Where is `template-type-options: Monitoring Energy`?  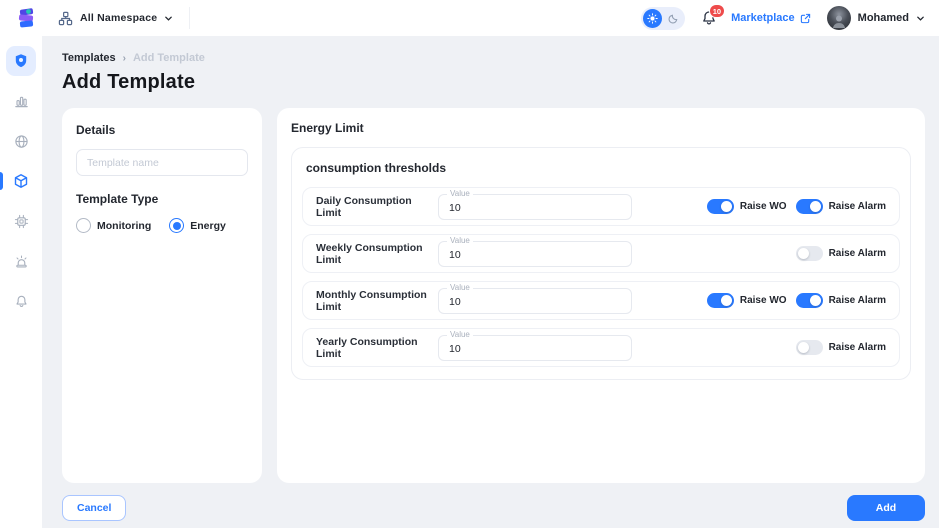 template-type-options: Monitoring Energy is located at coordinates (162, 225).